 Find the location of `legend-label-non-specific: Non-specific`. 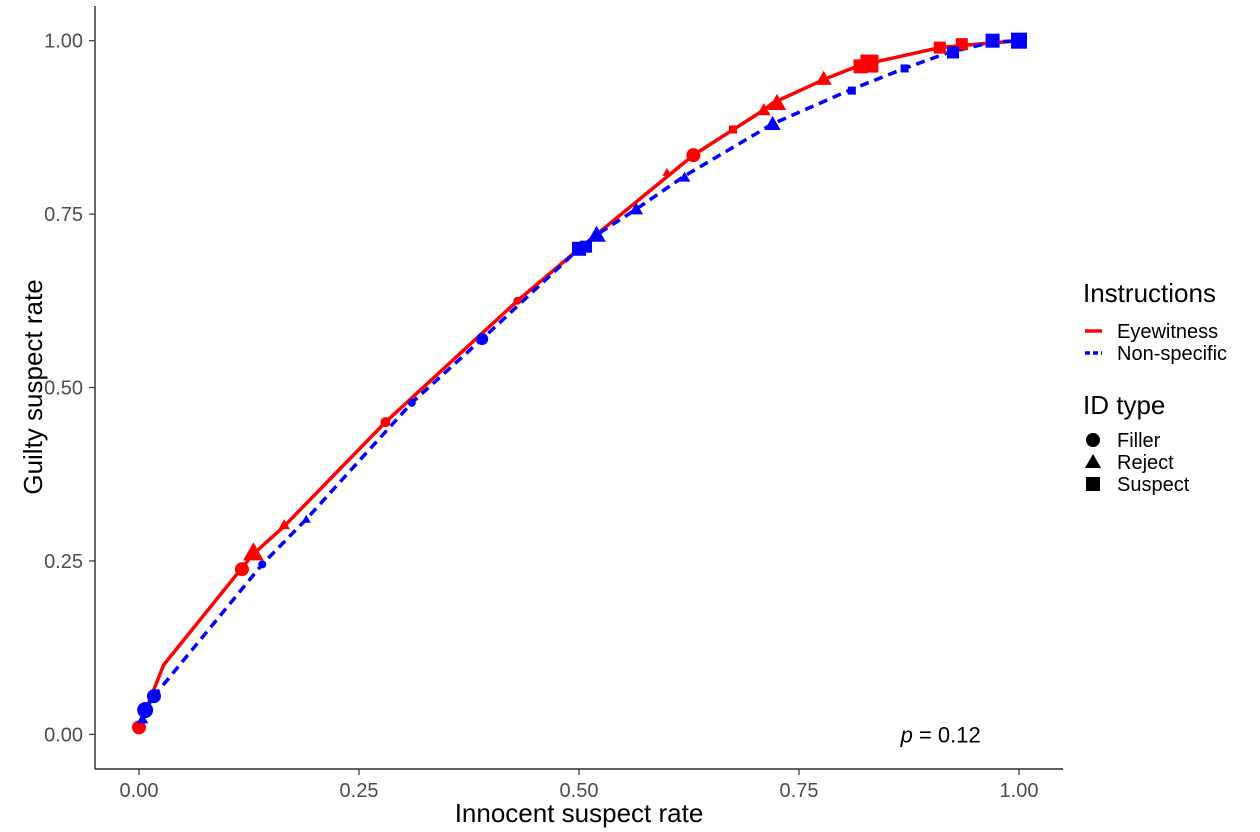

legend-label-non-specific: Non-specific is located at coordinates (1172, 354).